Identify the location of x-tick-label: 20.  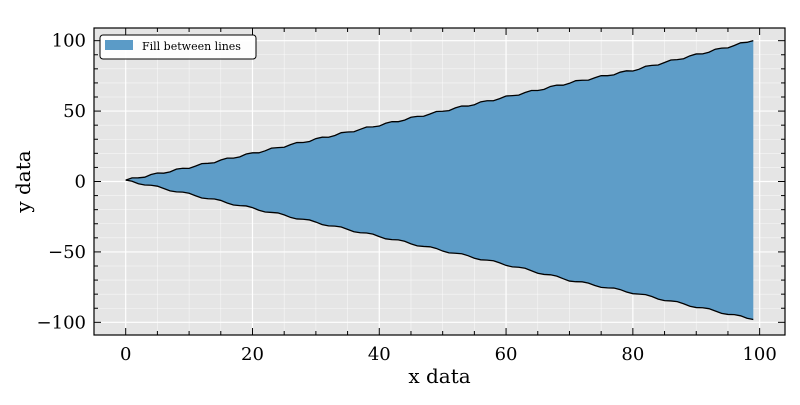
(252, 354).